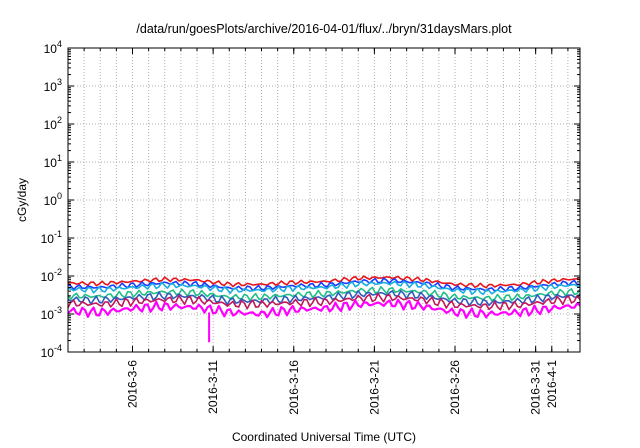  What do you see at coordinates (552, 384) in the screenshot?
I see `x-tick-label: 2016-4-1` at bounding box center [552, 384].